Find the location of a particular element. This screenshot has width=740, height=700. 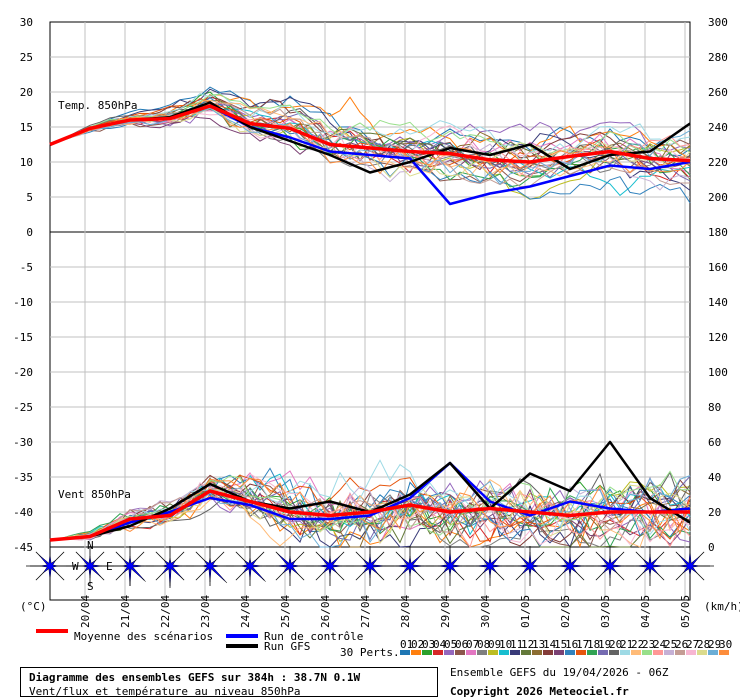

mean-line-wind is located at coordinates (369, 515).